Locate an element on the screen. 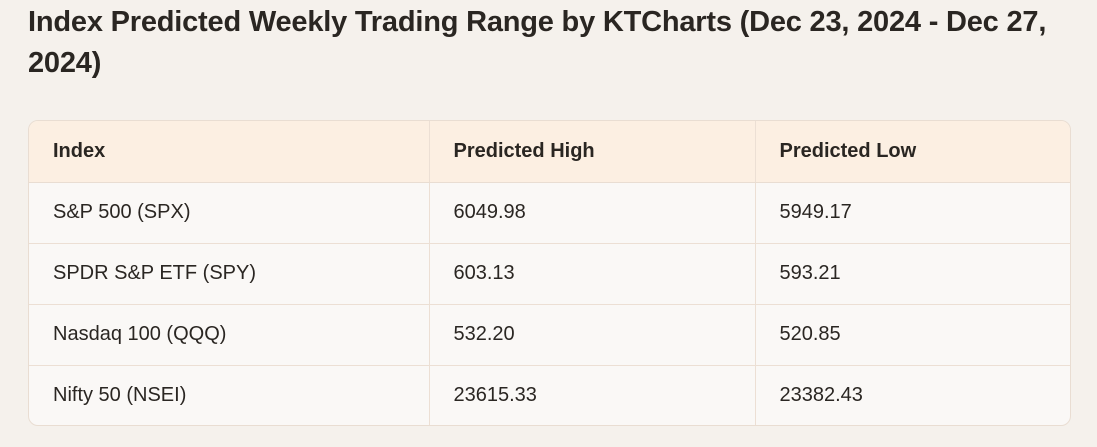 The image size is (1097, 447). table-row: S&P 500 (SPX) 6049.98 5949.17 is located at coordinates (549, 213).